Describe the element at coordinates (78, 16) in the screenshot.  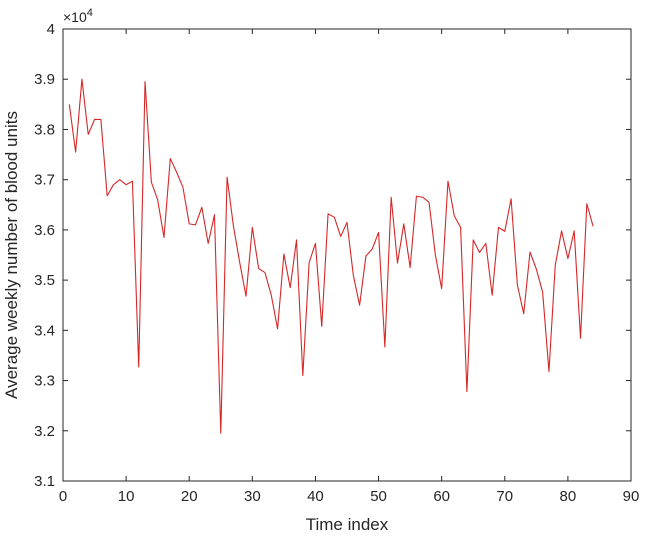
I see `y-axis-exponent: ×10⁴` at that location.